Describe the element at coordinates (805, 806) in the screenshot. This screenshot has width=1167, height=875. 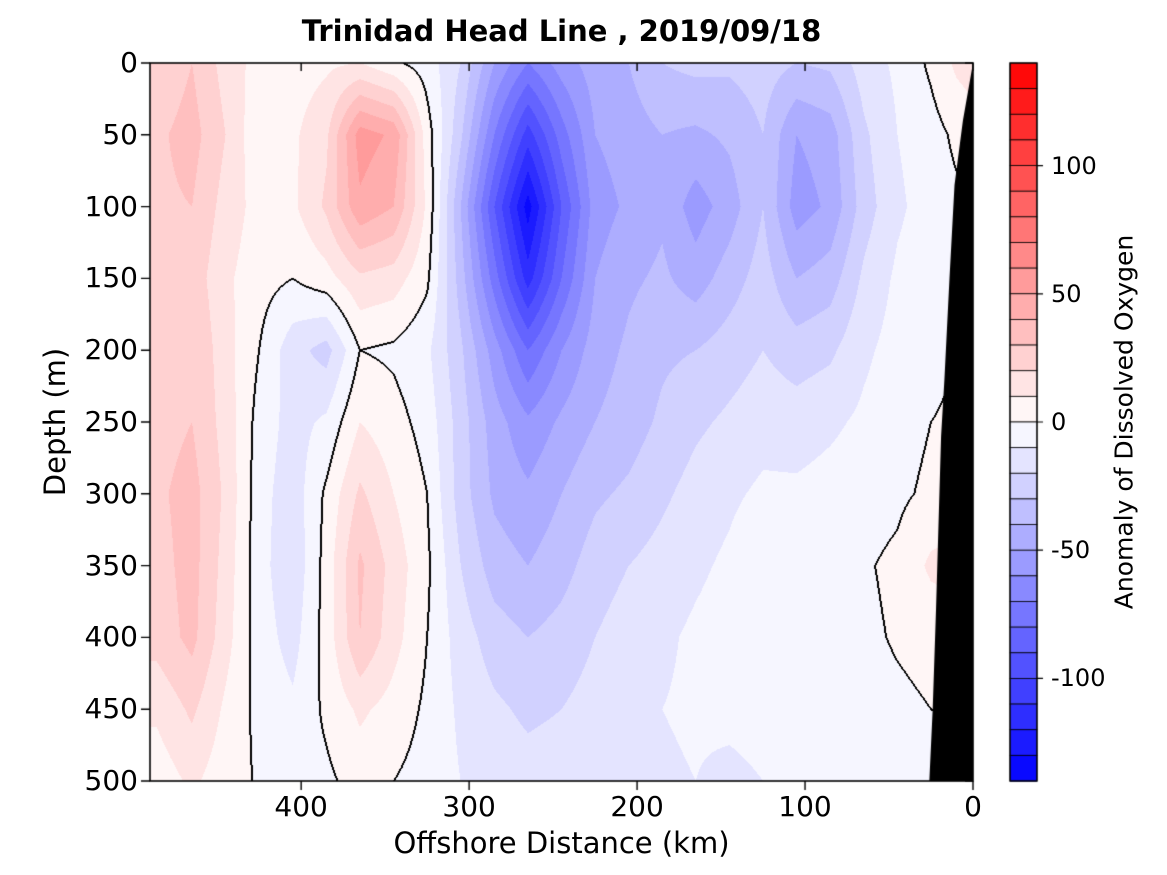
I see `x-tick-label: 100` at that location.